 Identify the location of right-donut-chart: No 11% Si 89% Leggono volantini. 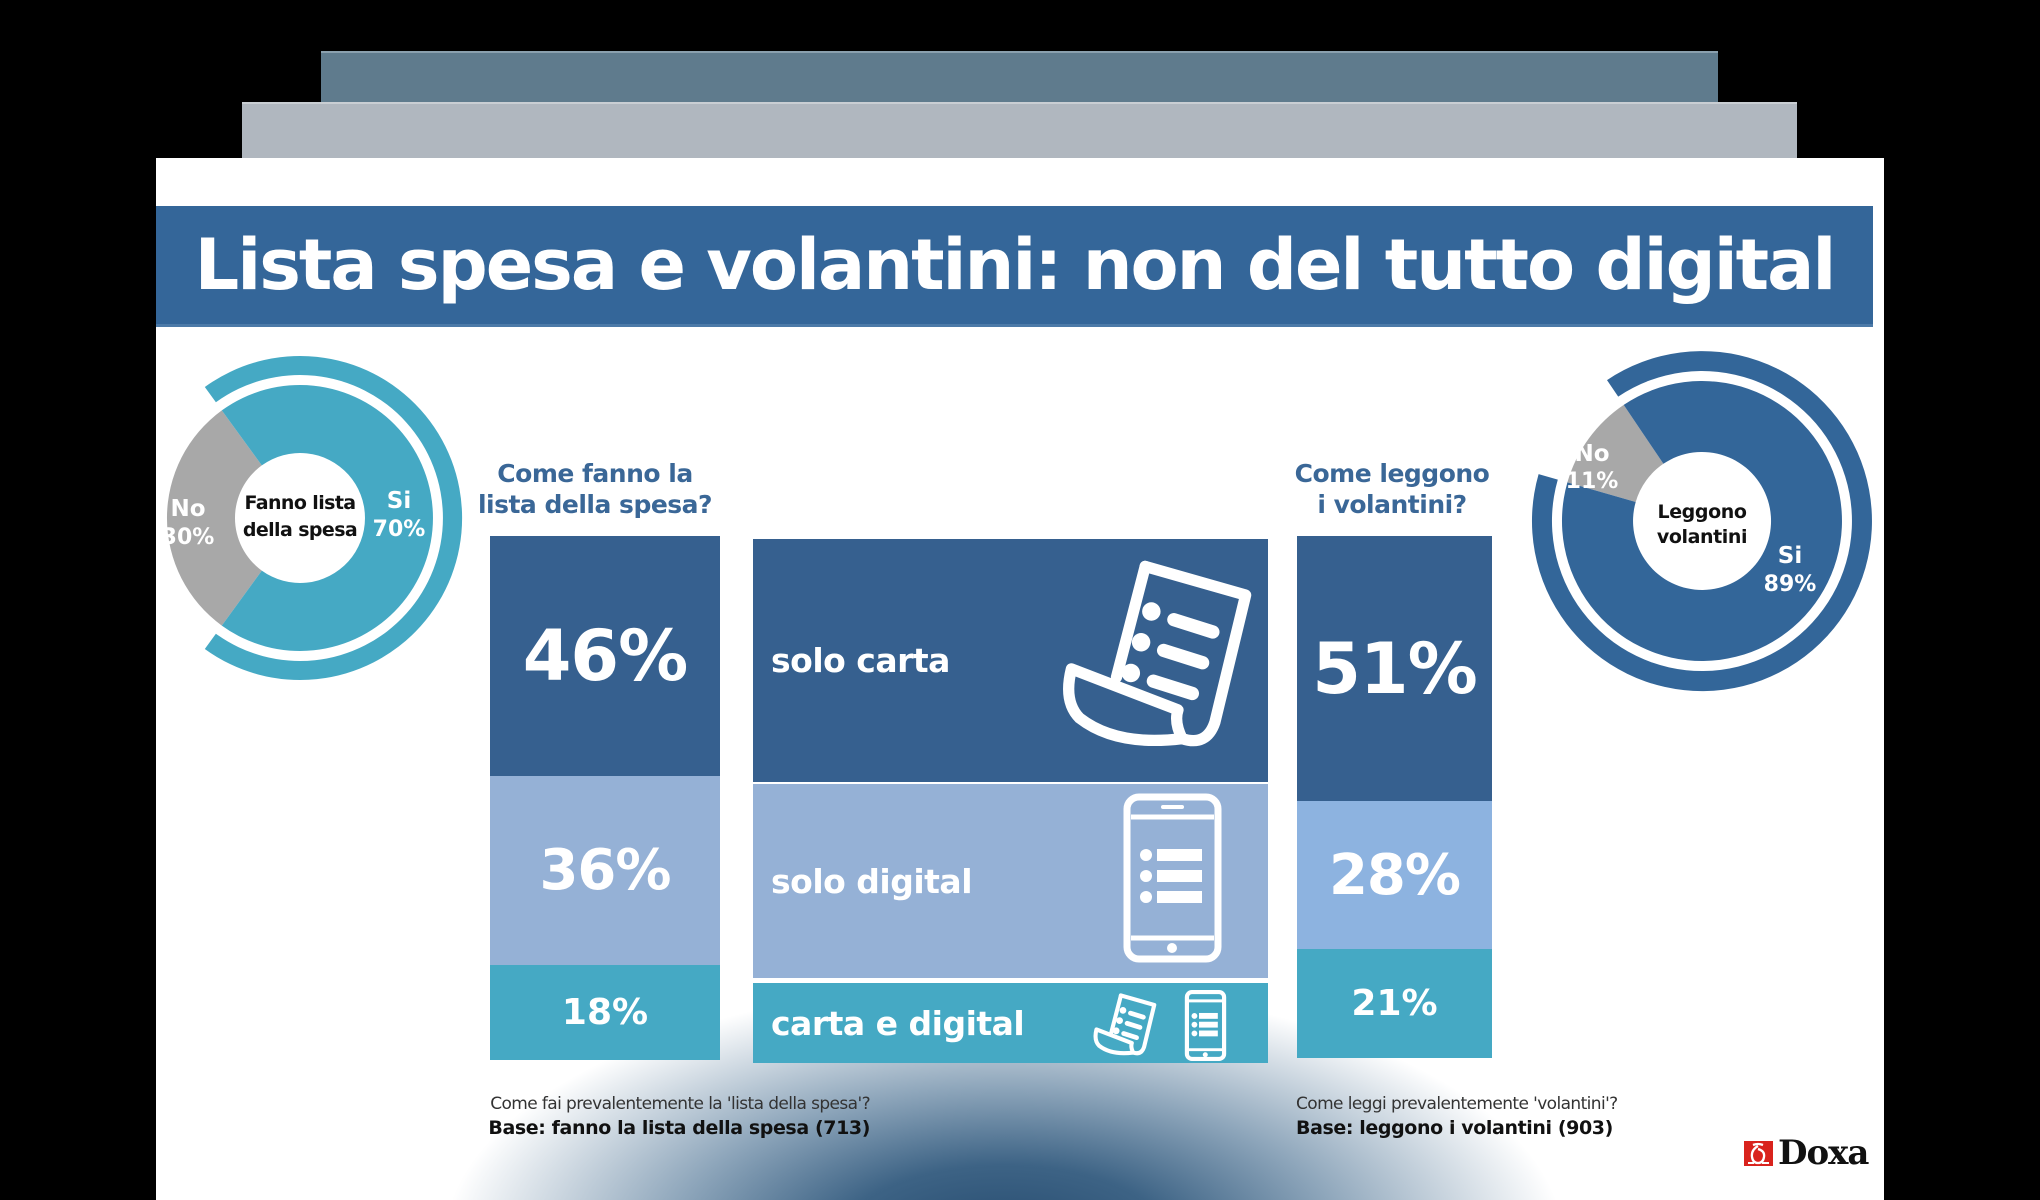
(1701, 521).